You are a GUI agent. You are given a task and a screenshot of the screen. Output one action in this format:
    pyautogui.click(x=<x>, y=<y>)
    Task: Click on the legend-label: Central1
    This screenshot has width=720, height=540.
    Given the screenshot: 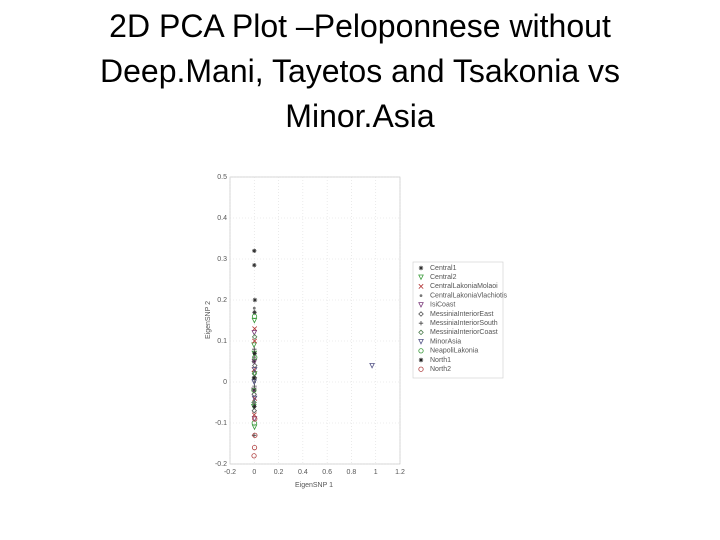 What is the action you would take?
    pyautogui.click(x=443, y=268)
    